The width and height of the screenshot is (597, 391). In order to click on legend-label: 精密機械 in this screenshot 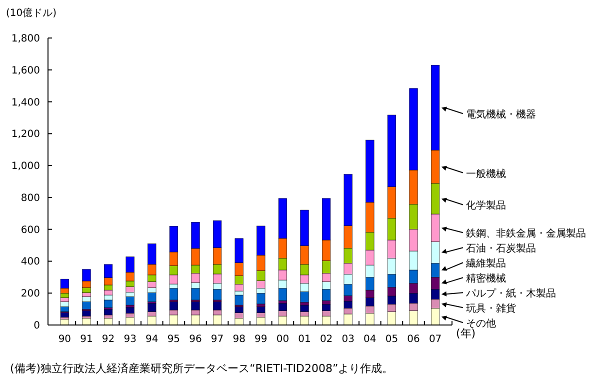, I will do `click(486, 278)`.